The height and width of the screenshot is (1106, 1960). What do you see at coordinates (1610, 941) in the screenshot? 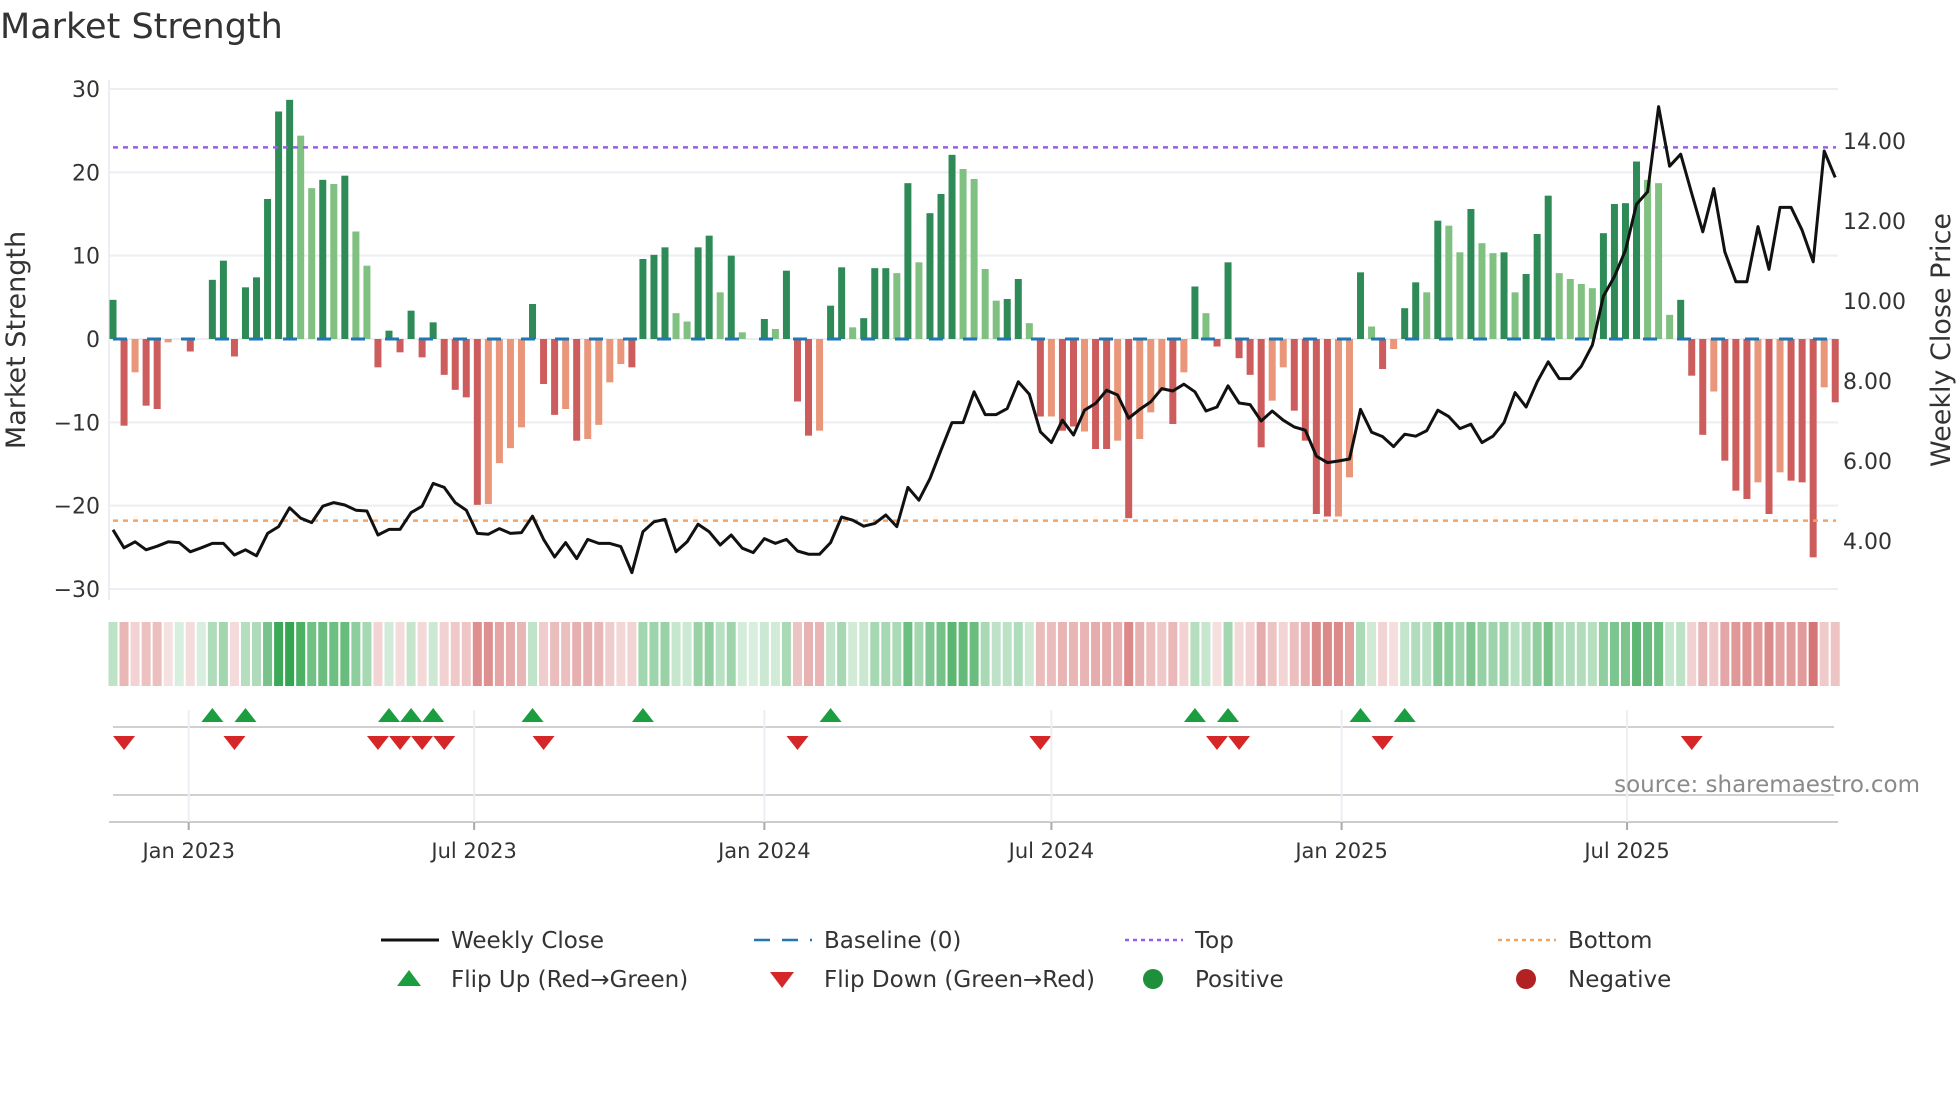
I see `legend-label: Bottom` at bounding box center [1610, 941].